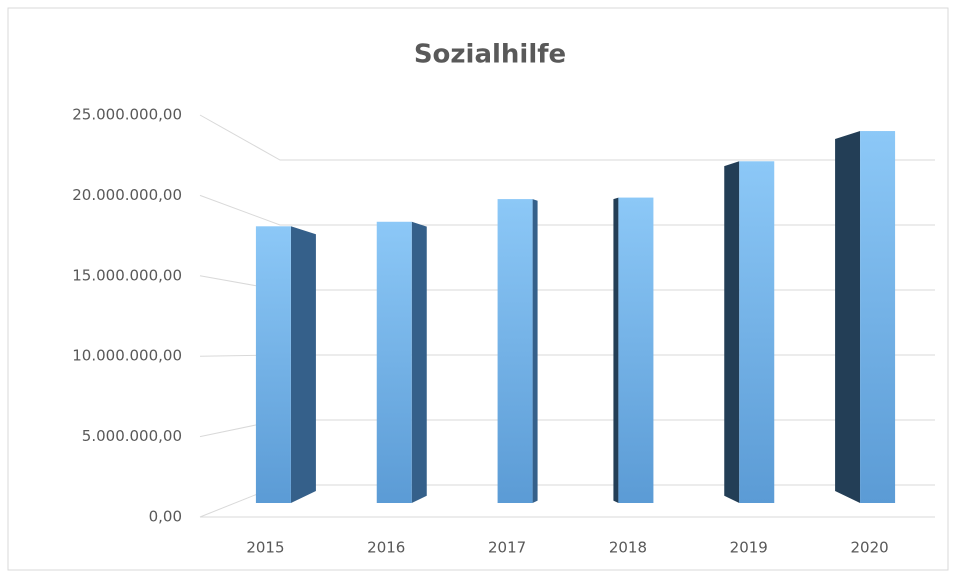  Describe the element at coordinates (869, 548) in the screenshot. I see `x-tick-label: 2020` at that location.